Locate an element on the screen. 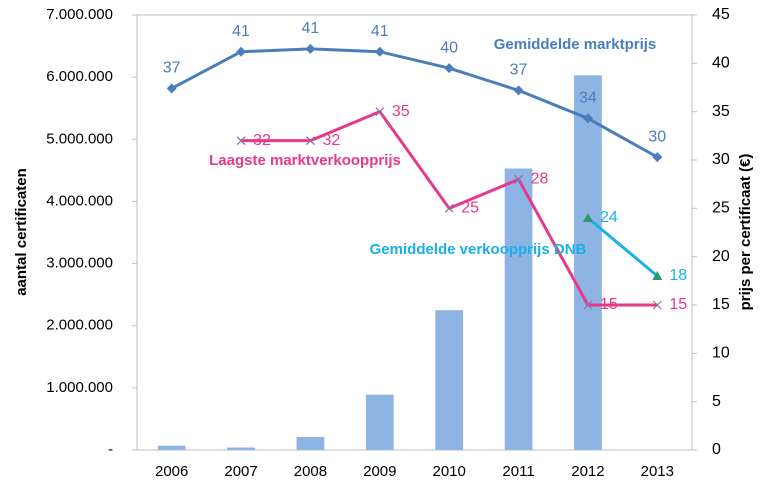 The image size is (760, 493). y-tick-label: 1.000.000 is located at coordinates (79, 387).